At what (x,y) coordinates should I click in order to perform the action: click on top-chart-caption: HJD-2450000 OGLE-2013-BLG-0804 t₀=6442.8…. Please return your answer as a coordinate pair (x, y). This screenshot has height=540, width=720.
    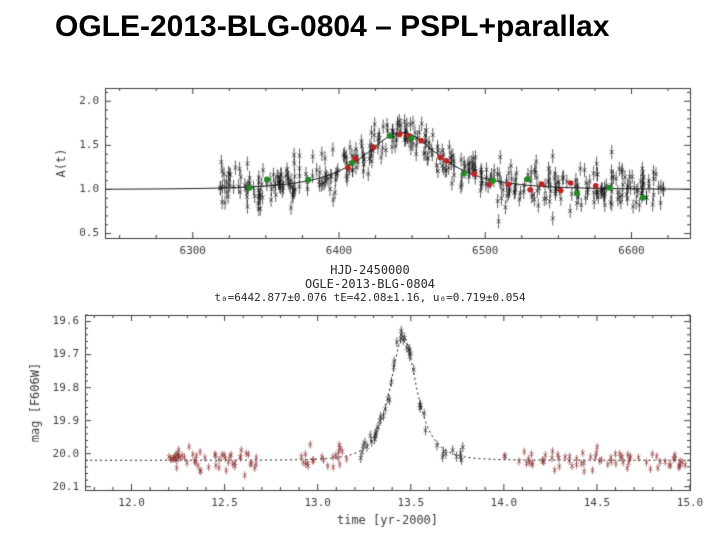
    Looking at the image, I should click on (370, 284).